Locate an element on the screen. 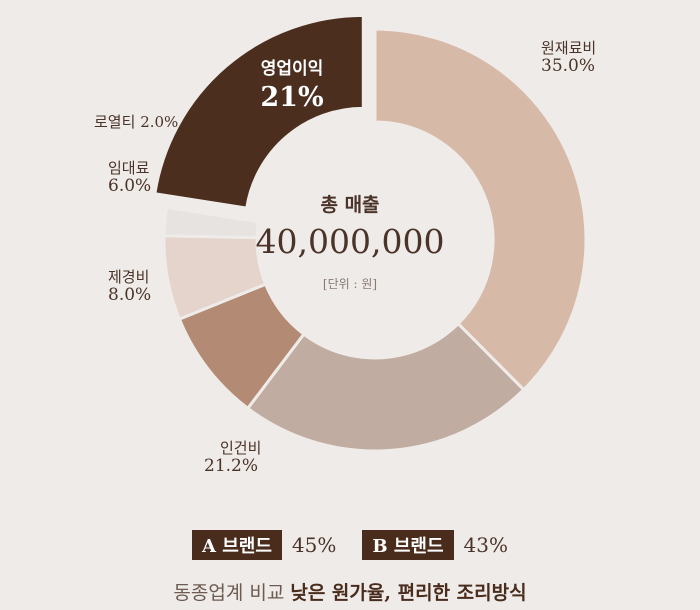 The image size is (700, 610). label-labor: 인건비 21.2% is located at coordinates (233, 458).